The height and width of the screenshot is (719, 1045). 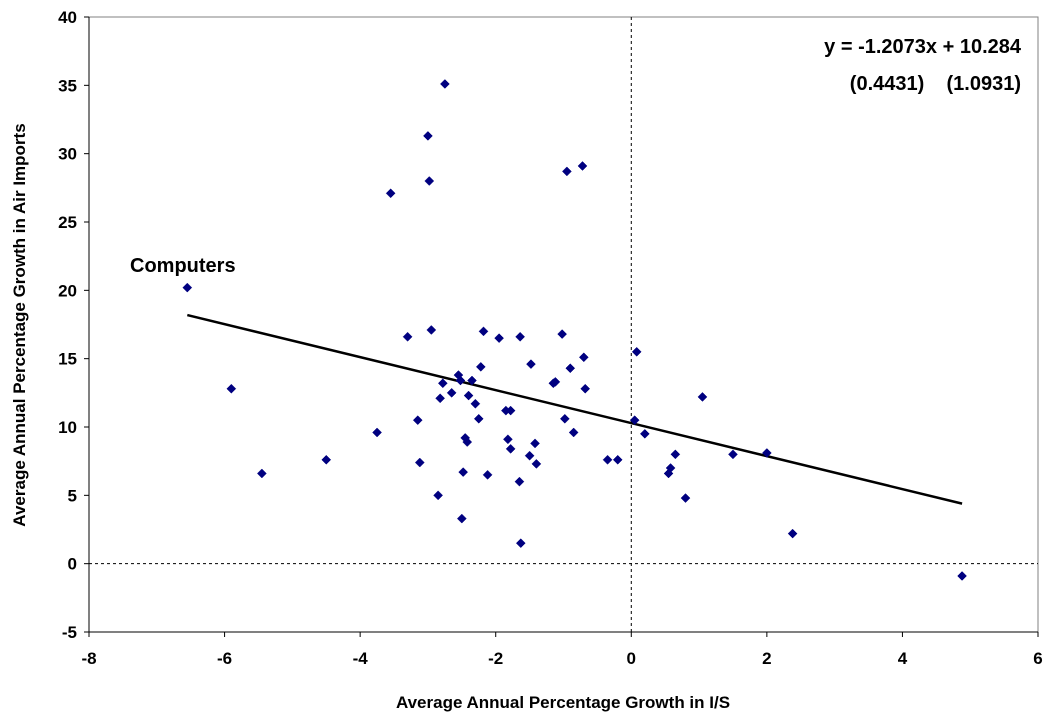 What do you see at coordinates (67, 85) in the screenshot?
I see `y-tick-label: 35` at bounding box center [67, 85].